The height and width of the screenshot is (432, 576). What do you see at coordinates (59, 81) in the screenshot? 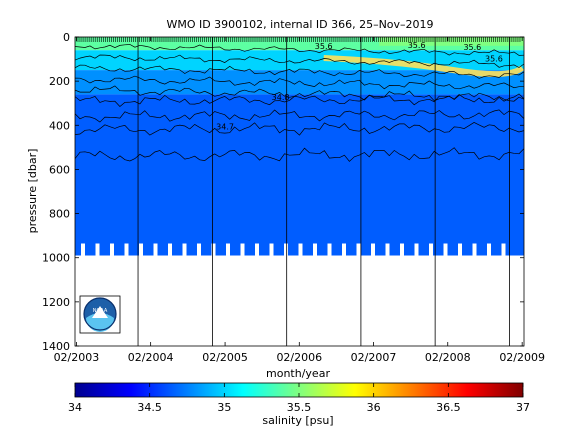
I see `y-tick-label: 200` at bounding box center [59, 81].